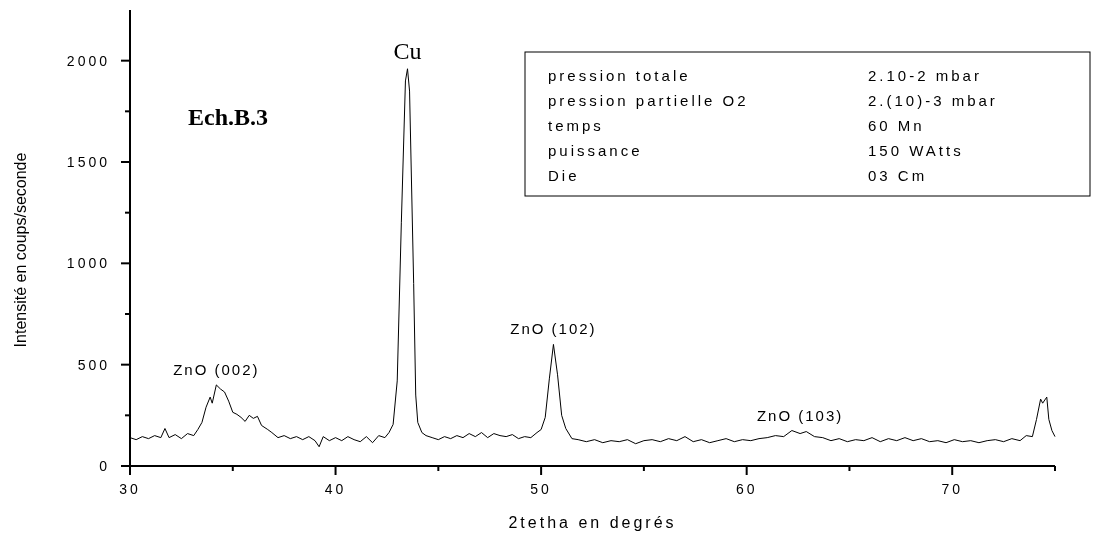 This screenshot has width=1096, height=536. I want to click on annotation: temps, so click(576, 125).